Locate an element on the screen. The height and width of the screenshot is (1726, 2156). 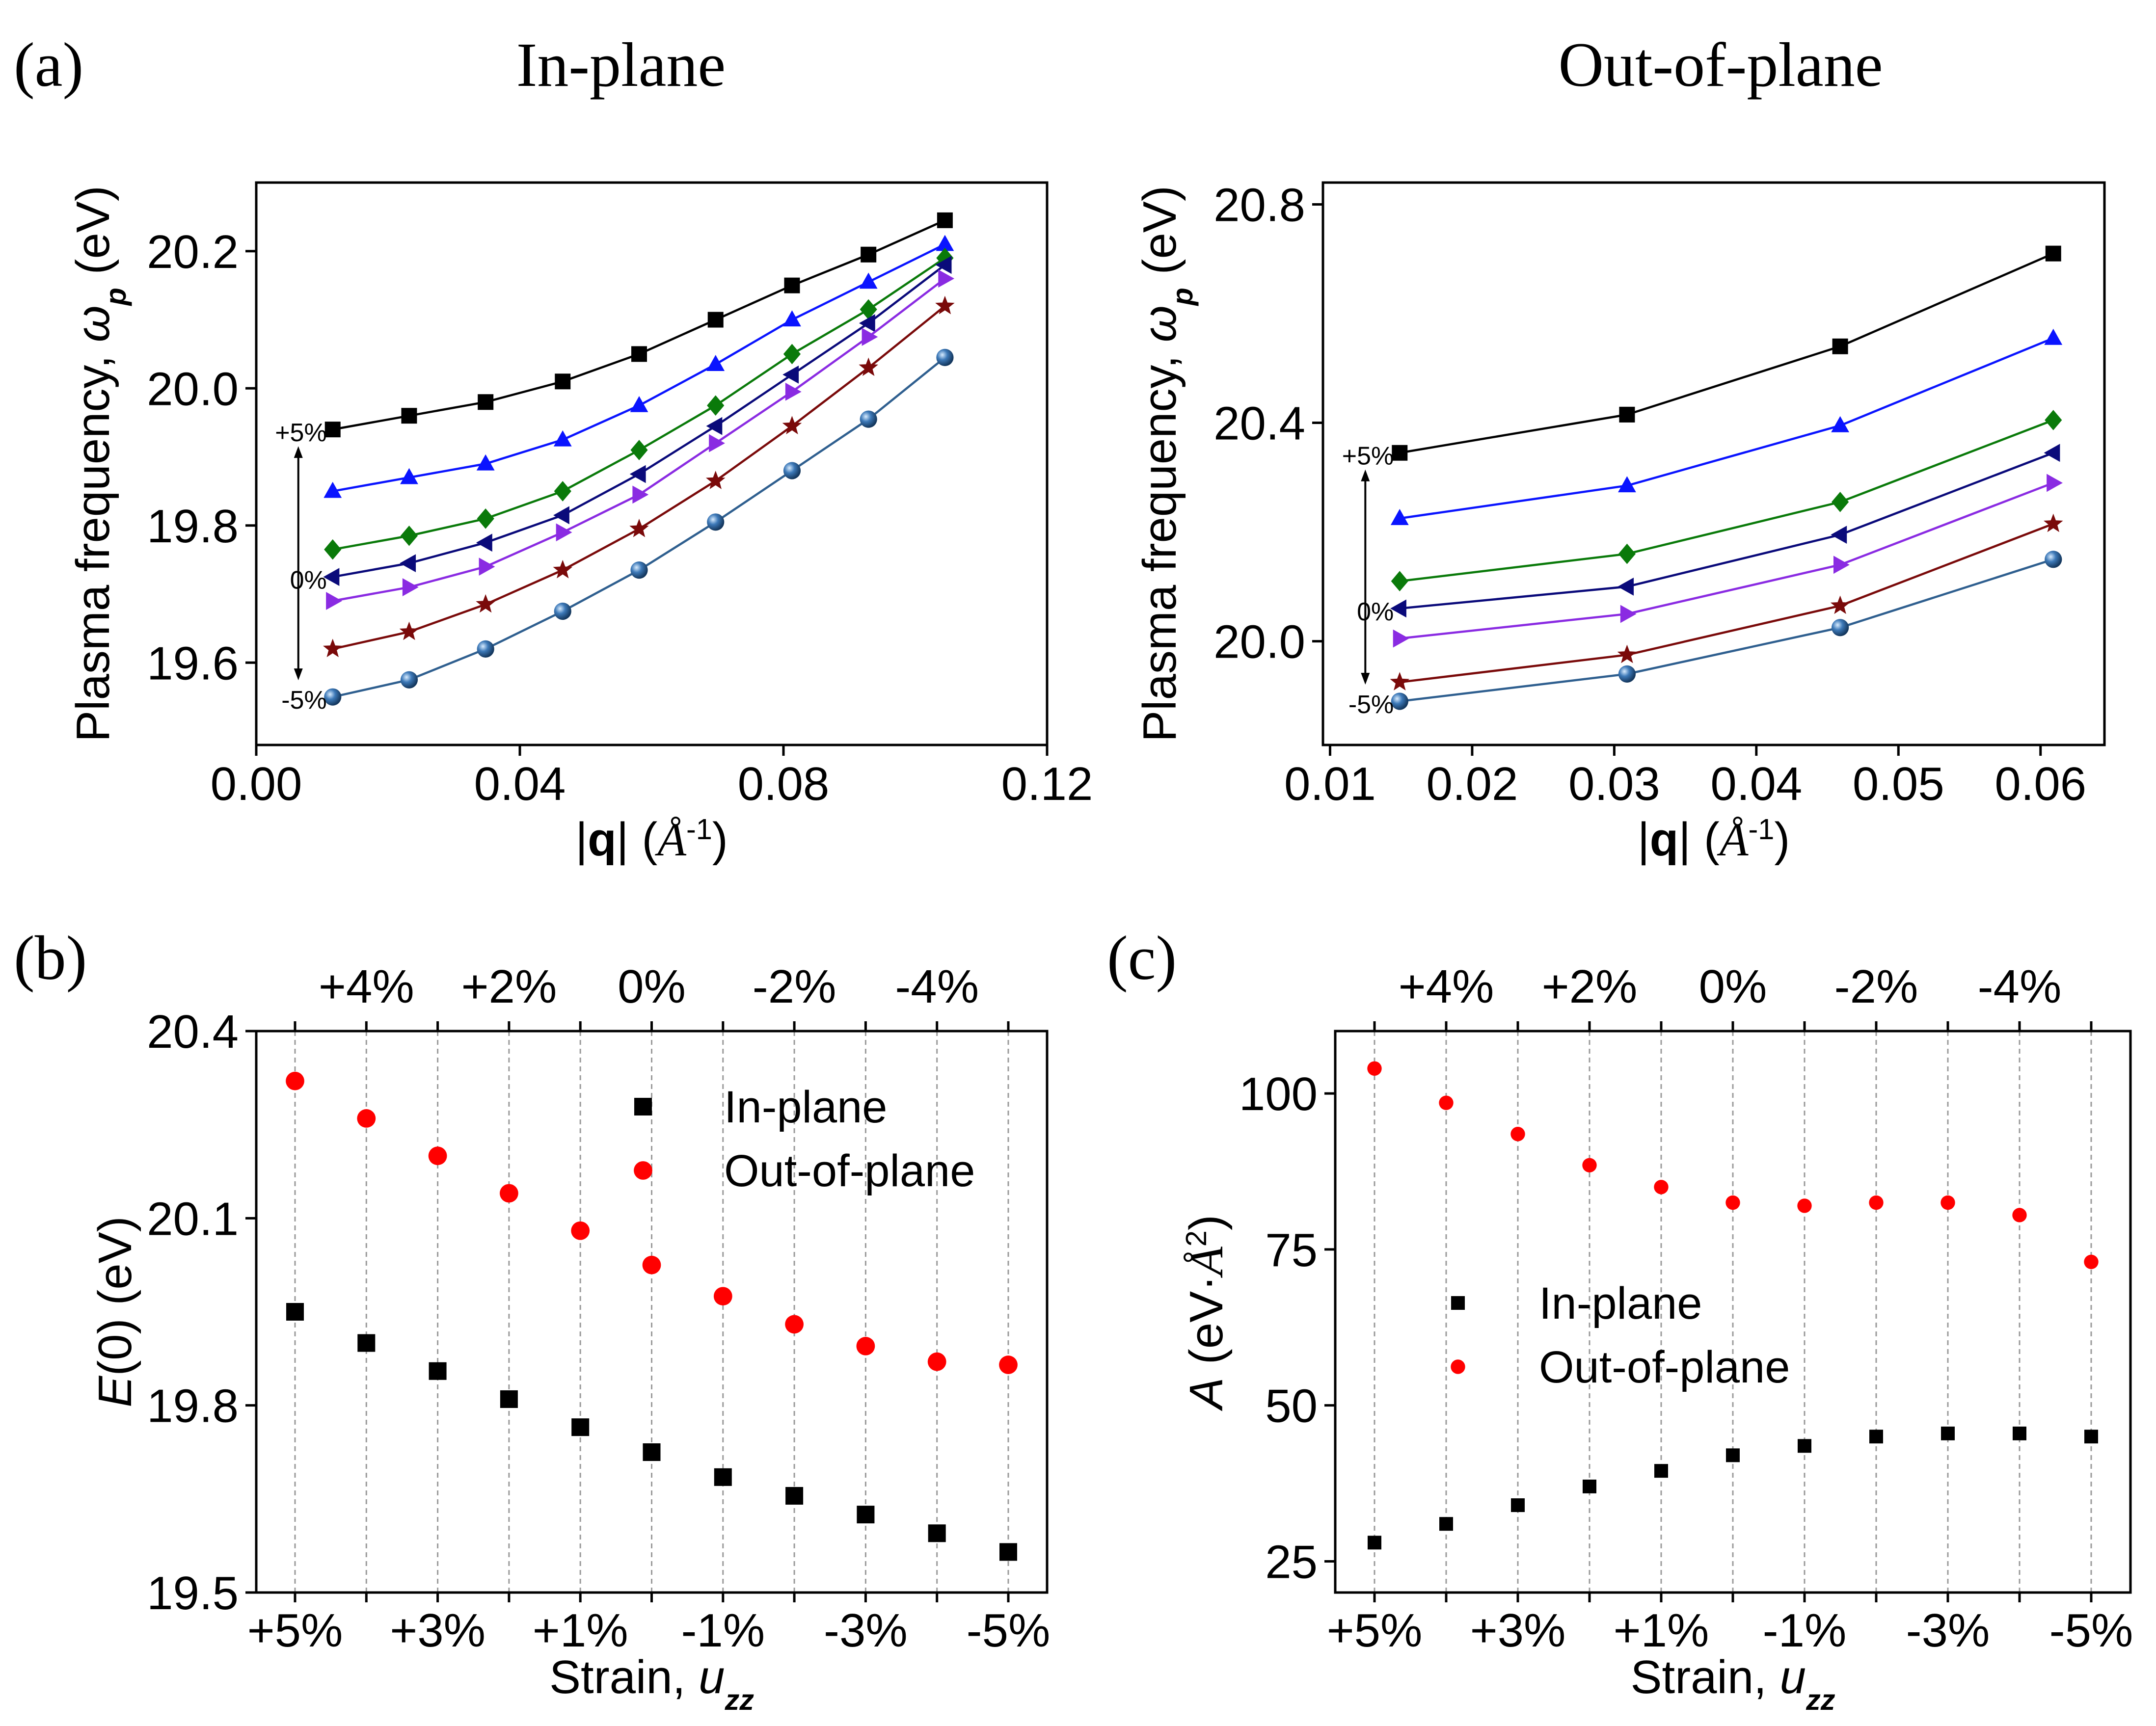
y-tick-label: 75 is located at coordinates (1292, 1250).